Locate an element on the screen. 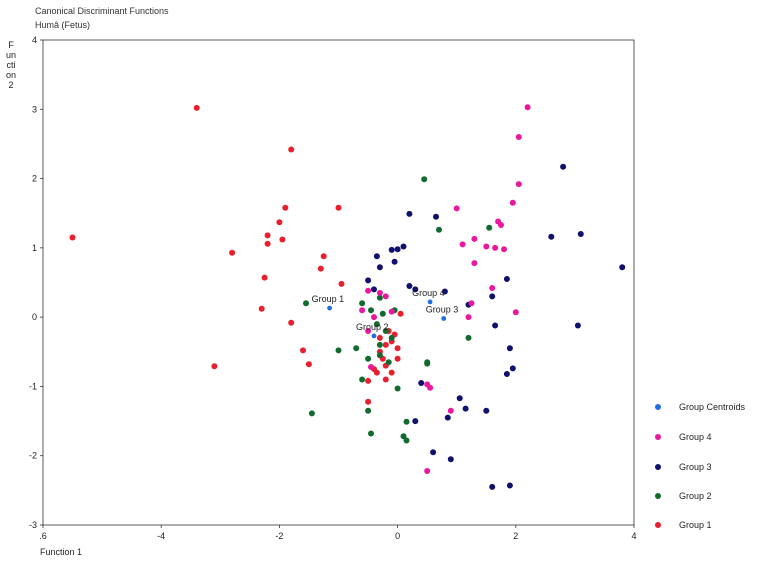  centroid-label: Group 2 is located at coordinates (372, 327).